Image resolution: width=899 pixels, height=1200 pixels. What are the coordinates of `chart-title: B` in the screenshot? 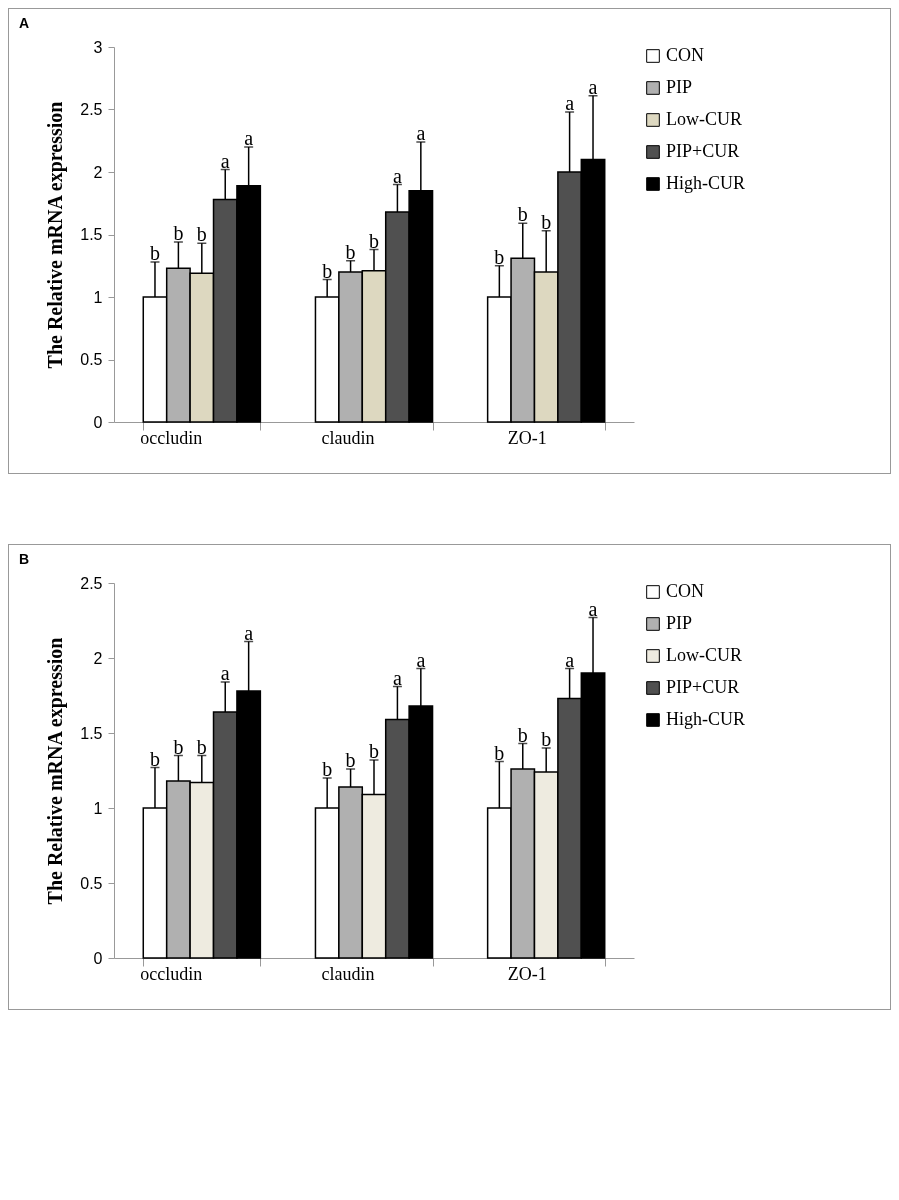 It's located at (24, 559).